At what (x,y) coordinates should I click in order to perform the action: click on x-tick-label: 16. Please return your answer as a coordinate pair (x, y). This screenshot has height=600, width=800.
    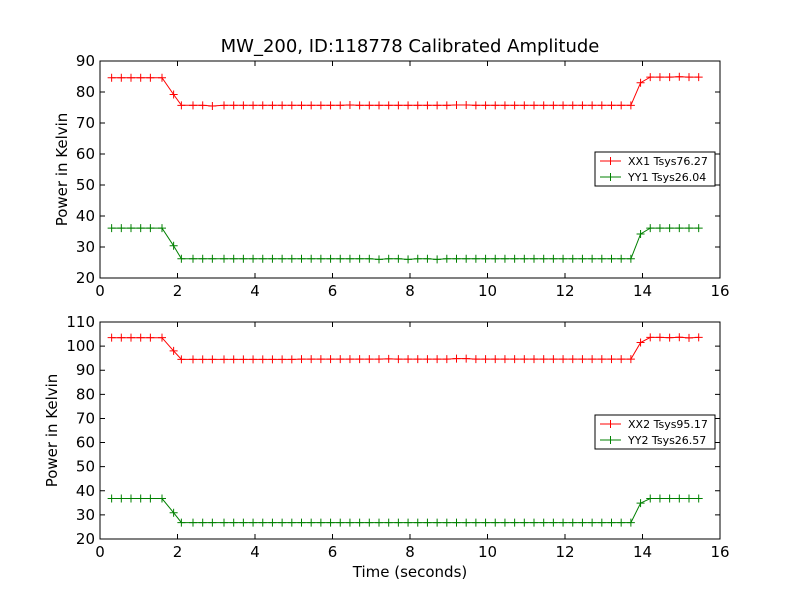
    Looking at the image, I should click on (719, 552).